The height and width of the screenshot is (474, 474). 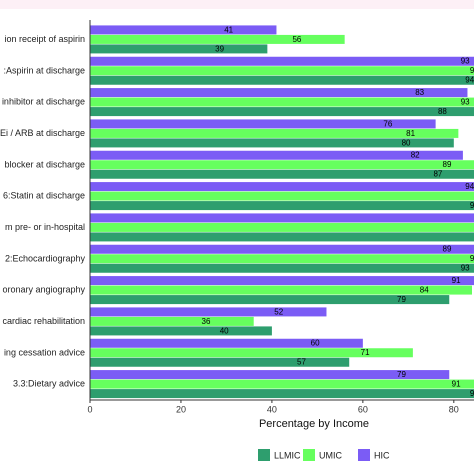 What do you see at coordinates (49, 384) in the screenshot?
I see `y-tick-label: 3.3:Dietary advice` at bounding box center [49, 384].